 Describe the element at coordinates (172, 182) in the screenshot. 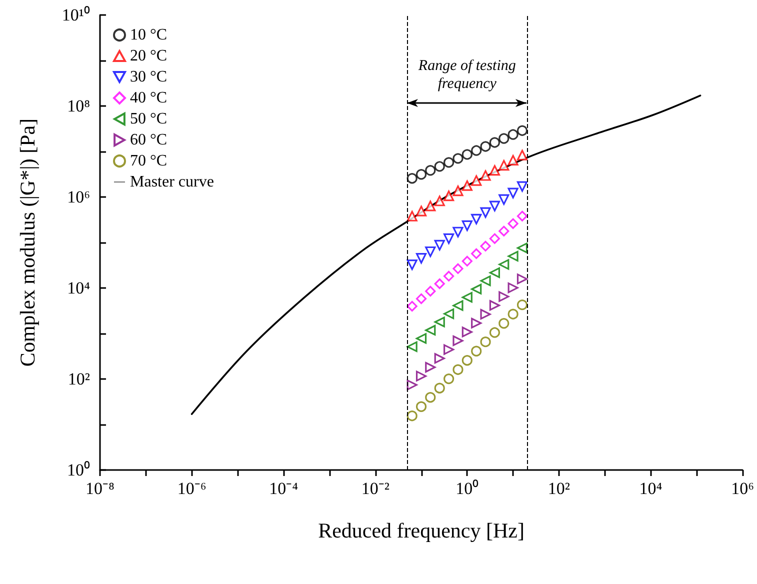

I see `legend-label: Master curve` at that location.